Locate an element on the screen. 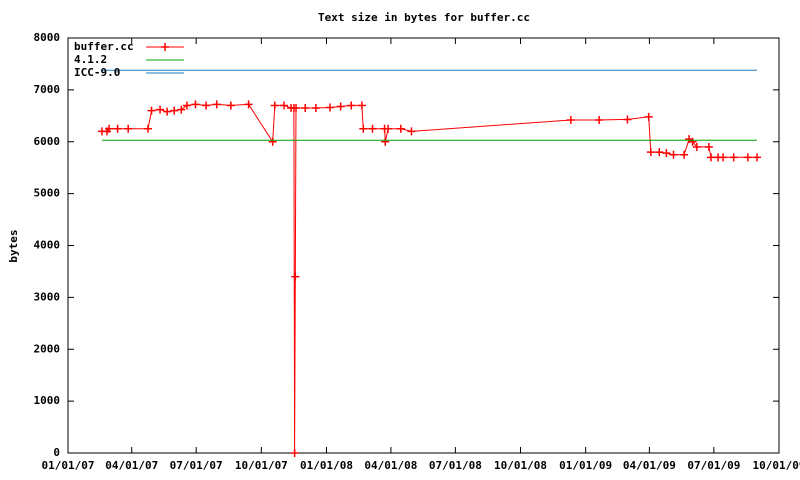  y-tick-label: 8000 is located at coordinates (47, 37).